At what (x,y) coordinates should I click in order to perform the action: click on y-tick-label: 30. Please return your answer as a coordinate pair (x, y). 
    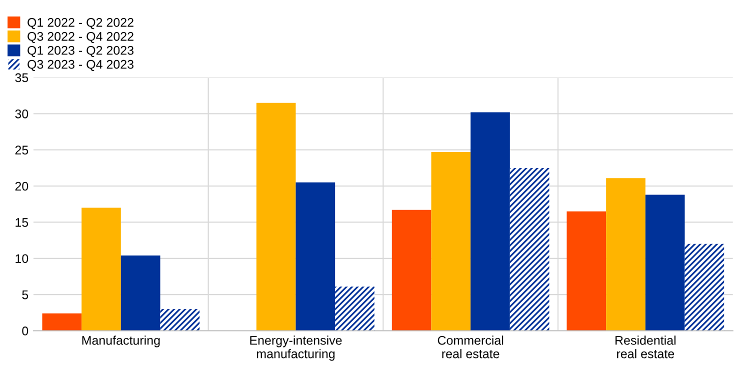
    Looking at the image, I should click on (21, 113).